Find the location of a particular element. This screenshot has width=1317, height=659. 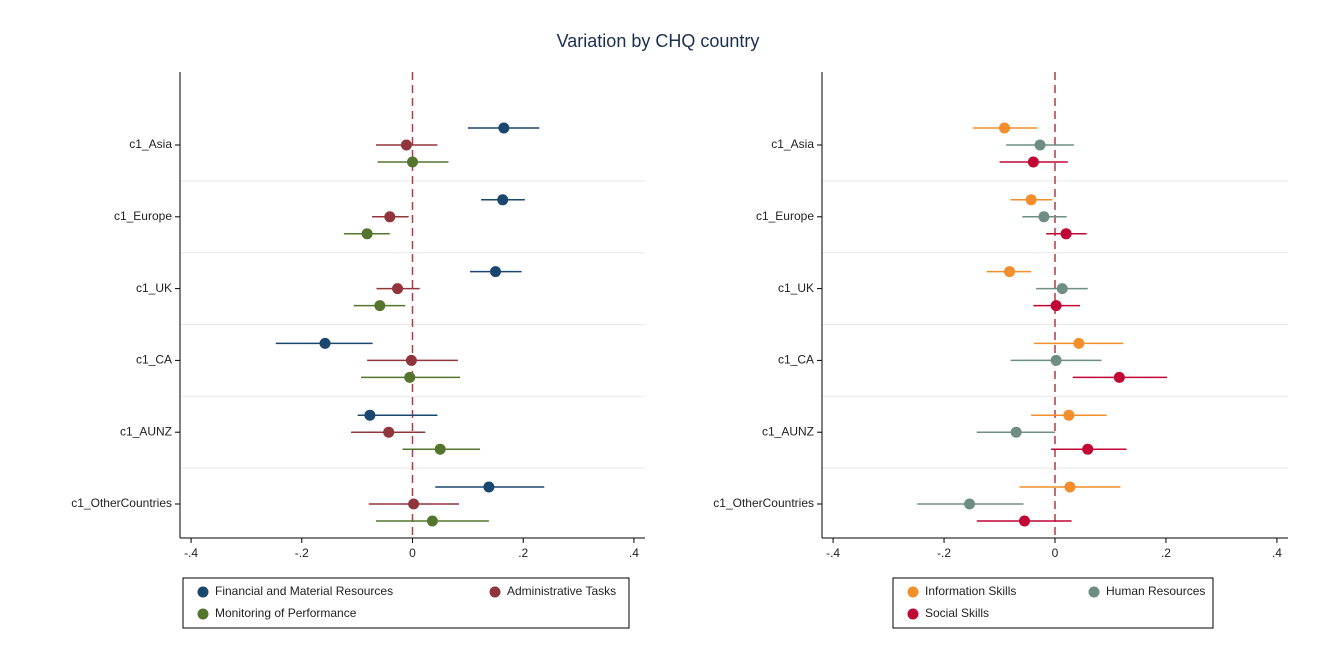

legend-label: Information Skills is located at coordinates (970, 591).